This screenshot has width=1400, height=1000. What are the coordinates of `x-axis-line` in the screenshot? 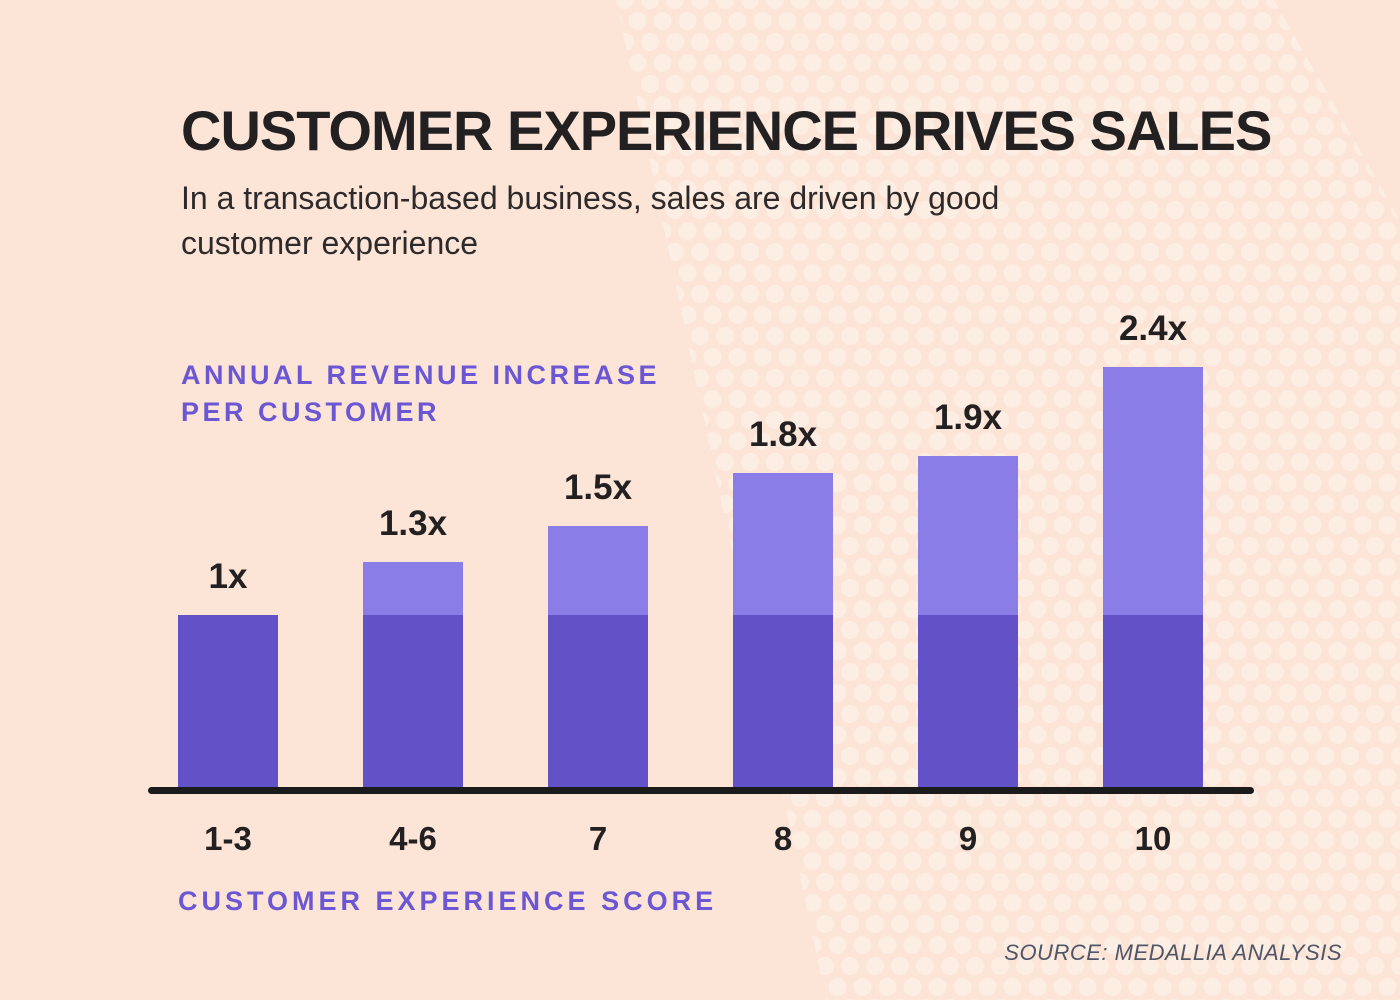 It's located at (701, 790).